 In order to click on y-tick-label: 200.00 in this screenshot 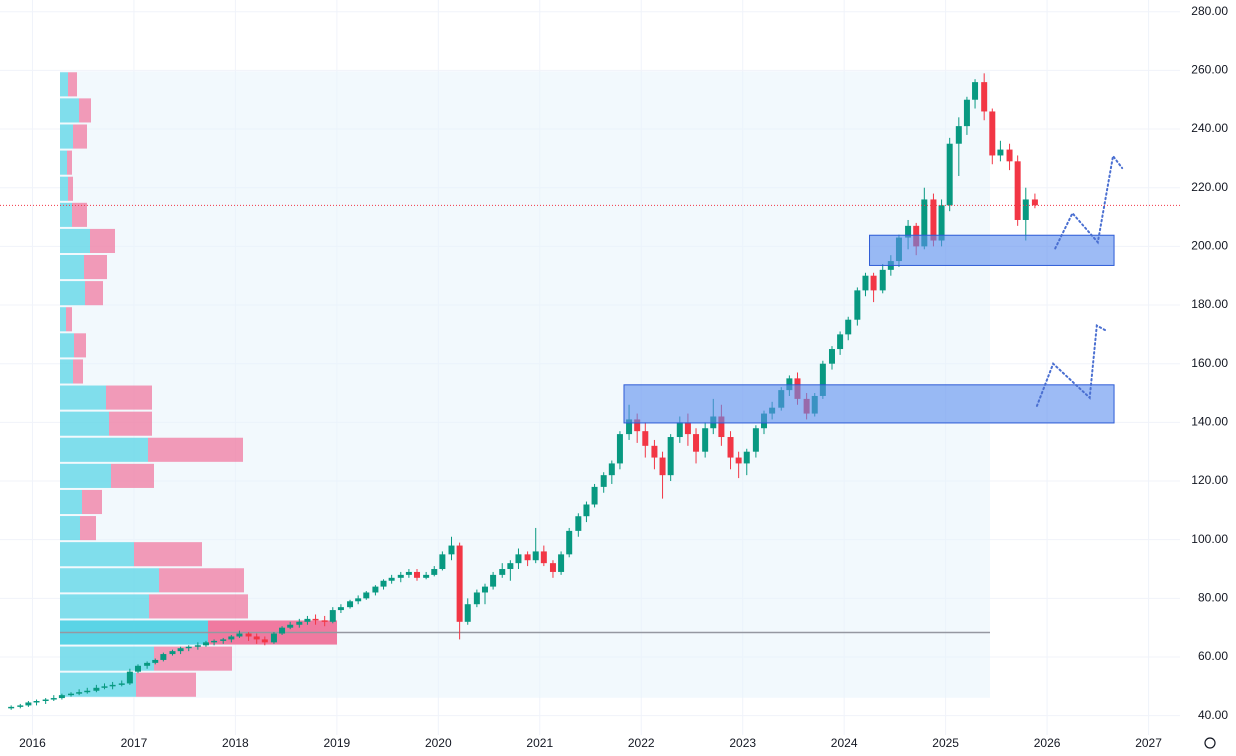, I will do `click(1209, 246)`.